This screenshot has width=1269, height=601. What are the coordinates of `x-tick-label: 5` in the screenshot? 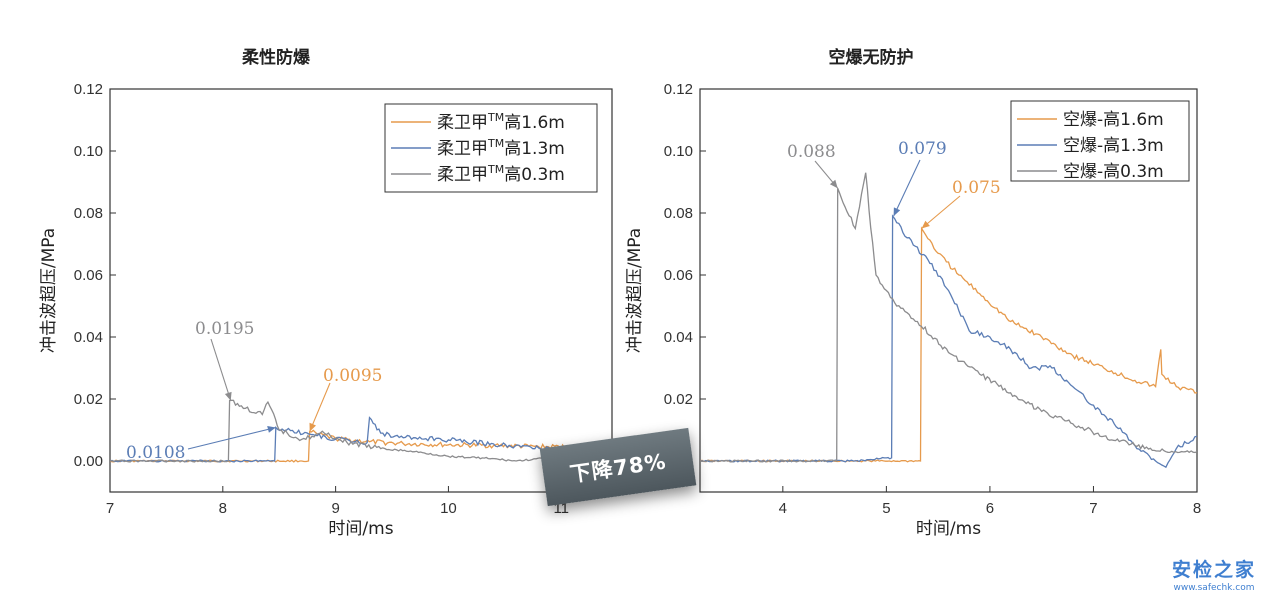 It's located at (886, 508).